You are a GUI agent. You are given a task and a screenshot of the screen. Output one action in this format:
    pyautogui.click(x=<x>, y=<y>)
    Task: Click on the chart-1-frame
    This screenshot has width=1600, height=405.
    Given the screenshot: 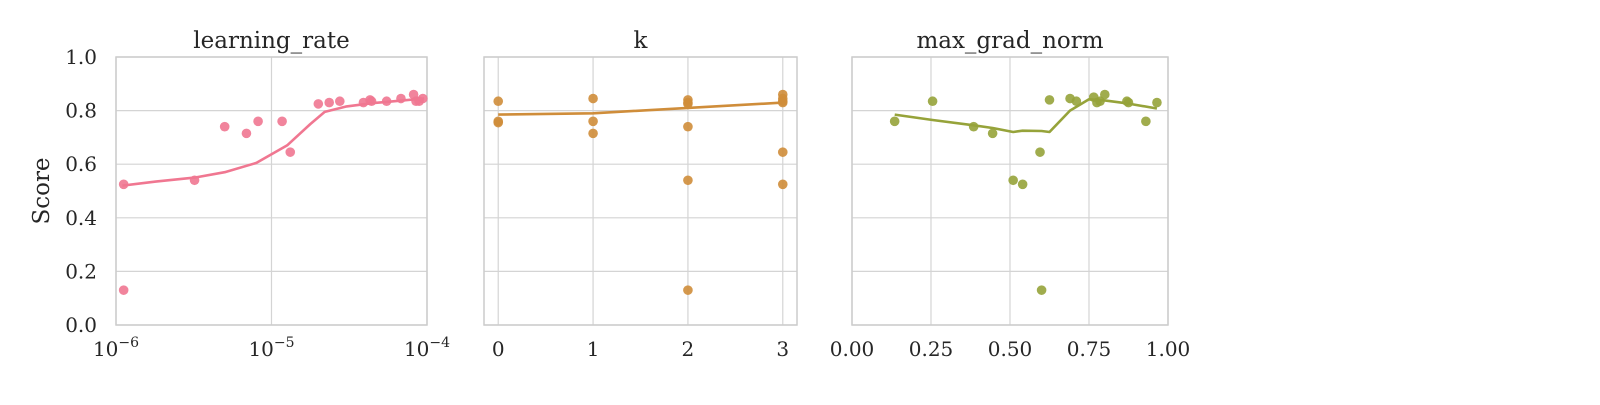 What is the action you would take?
    pyautogui.click(x=640, y=191)
    